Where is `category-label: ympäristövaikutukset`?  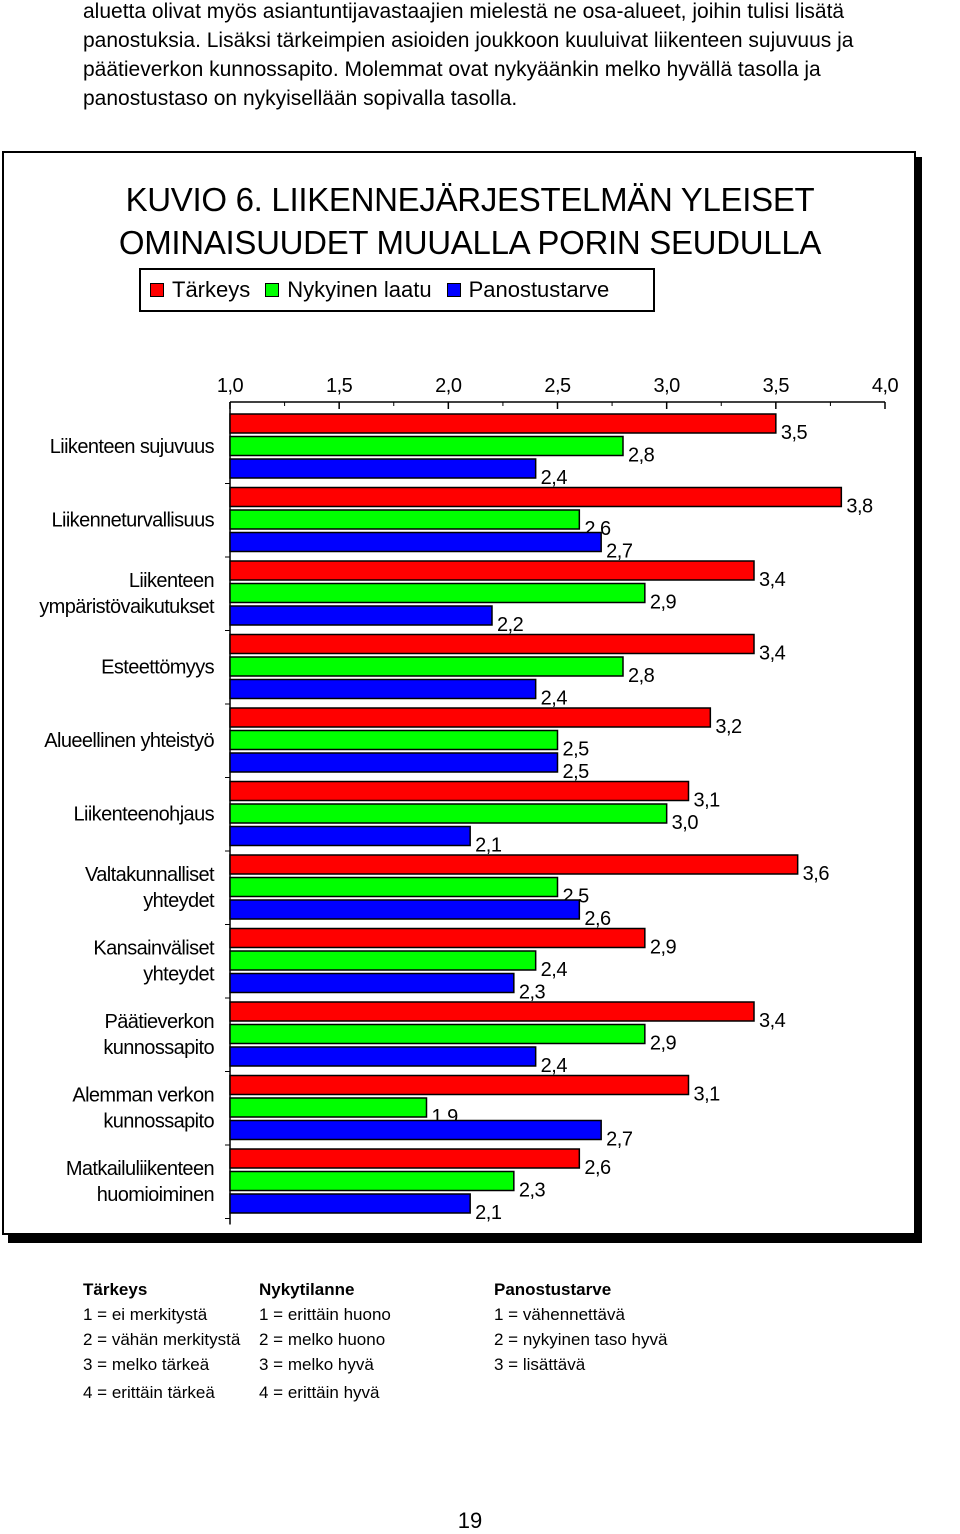 category-label: ympäristövaikutukset is located at coordinates (127, 607).